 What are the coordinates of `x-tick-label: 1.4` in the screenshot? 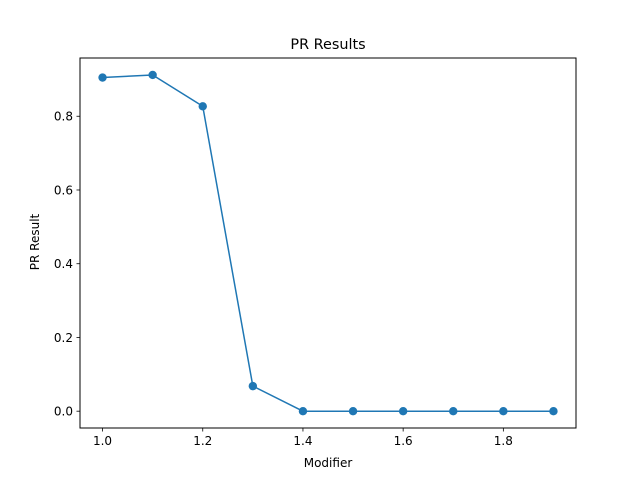 It's located at (302, 441).